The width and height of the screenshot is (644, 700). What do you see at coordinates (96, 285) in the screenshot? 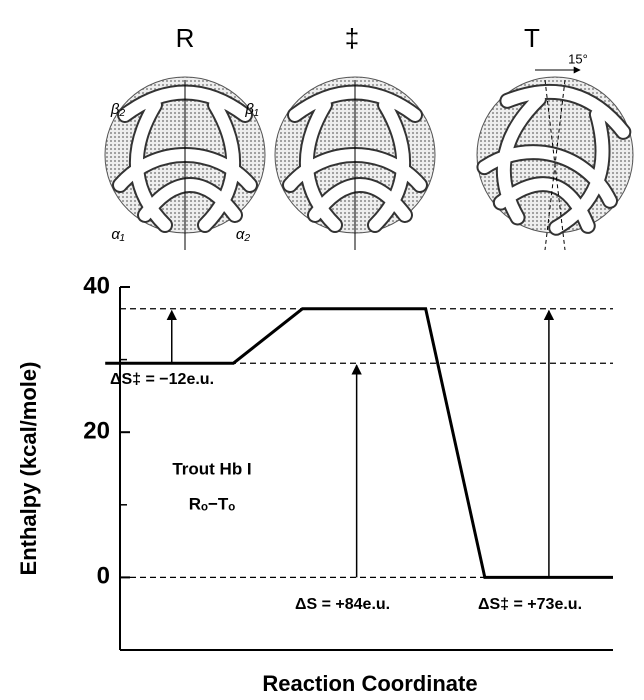
I see `y-tick-label: 40` at bounding box center [96, 285].